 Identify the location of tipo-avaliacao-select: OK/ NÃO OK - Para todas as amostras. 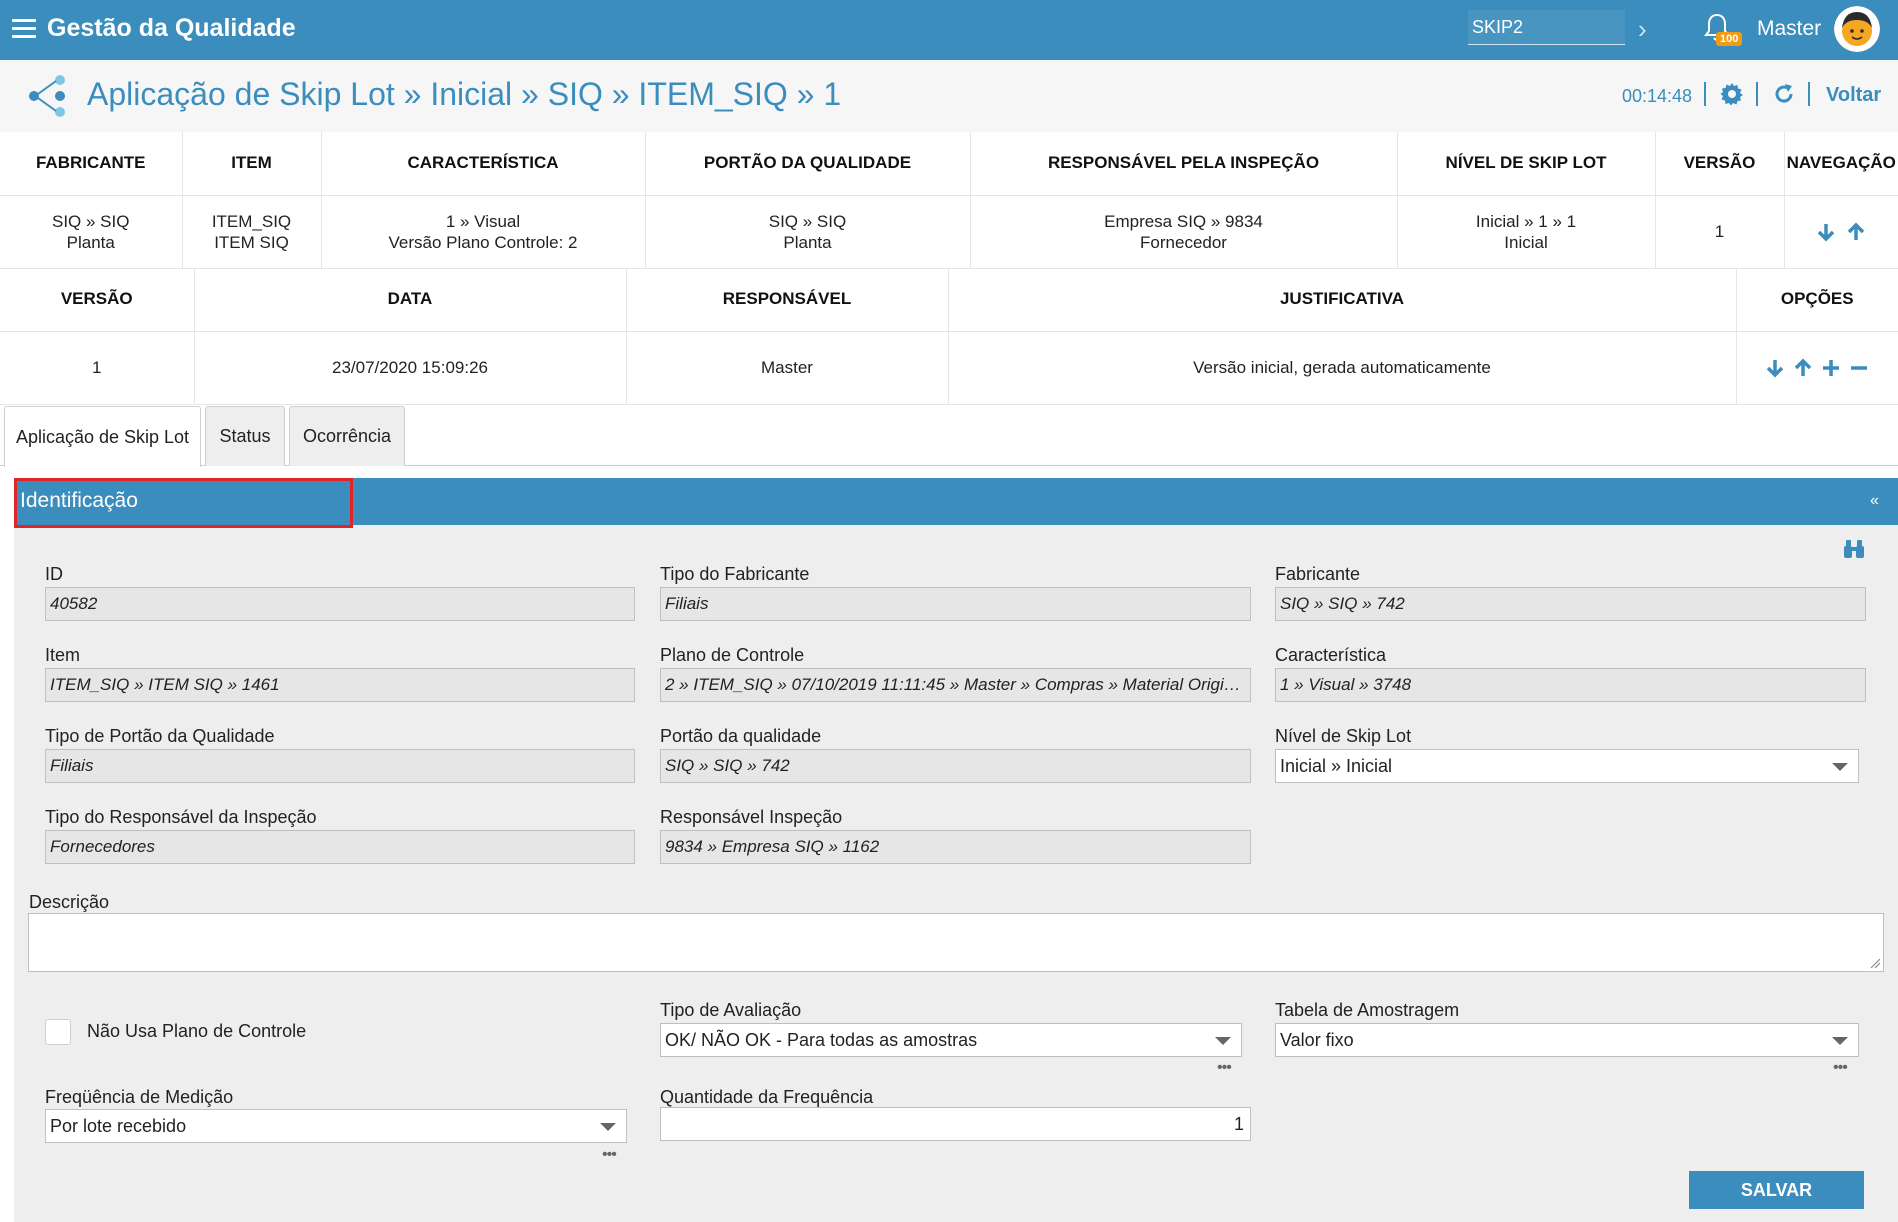
(951, 1040).